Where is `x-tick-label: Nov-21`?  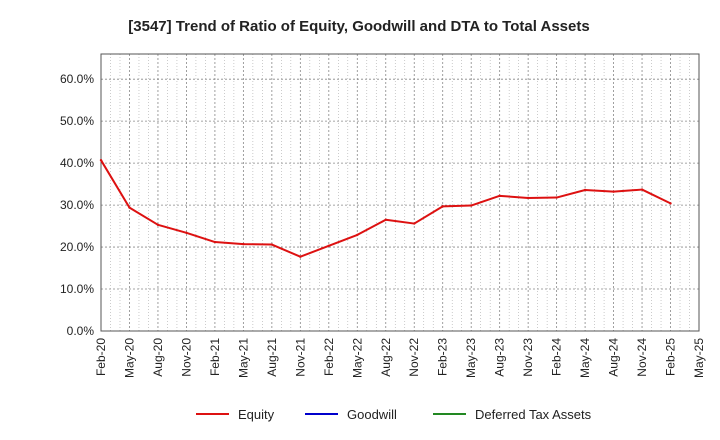
x-tick-label: Nov-21 is located at coordinates (300, 357).